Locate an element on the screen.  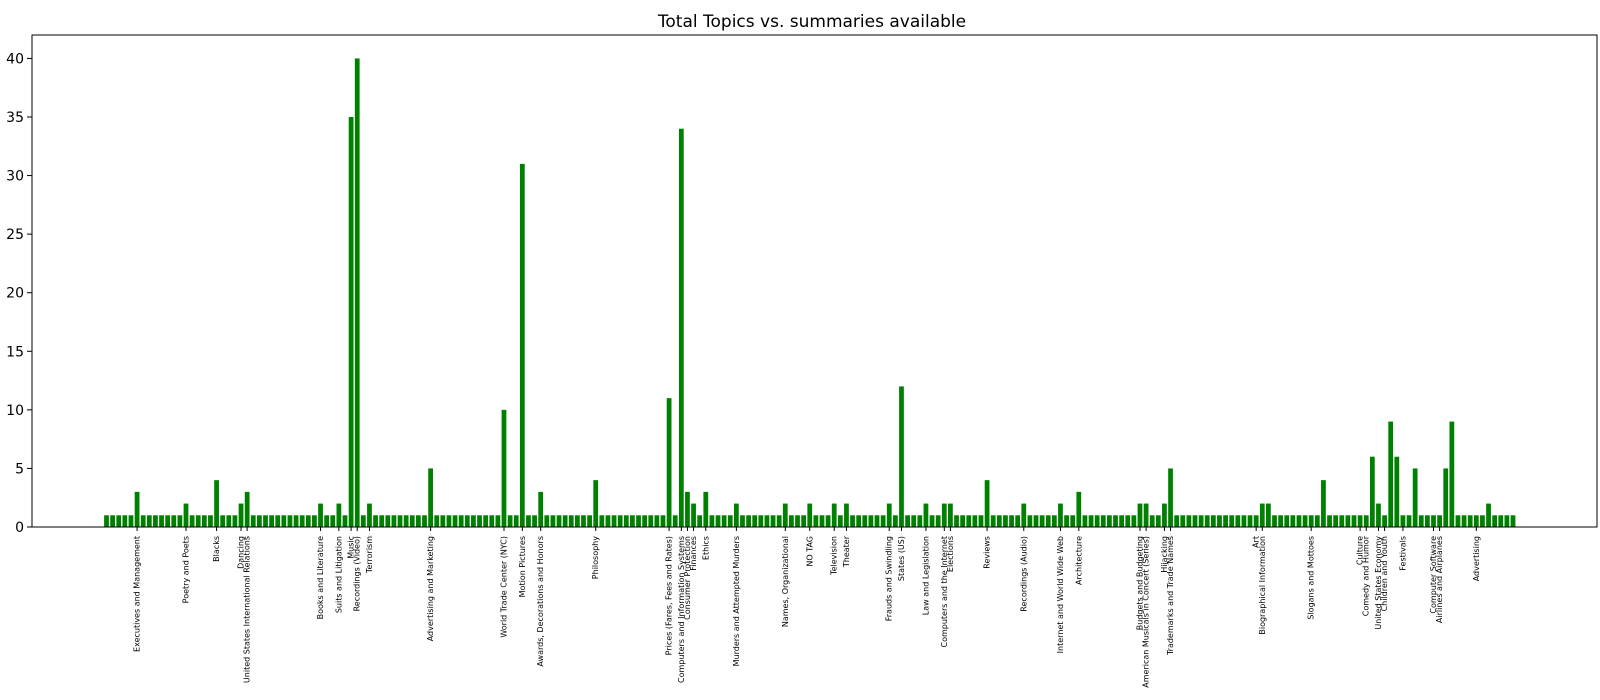
x-category-label: NO TAG is located at coordinates (809, 551).